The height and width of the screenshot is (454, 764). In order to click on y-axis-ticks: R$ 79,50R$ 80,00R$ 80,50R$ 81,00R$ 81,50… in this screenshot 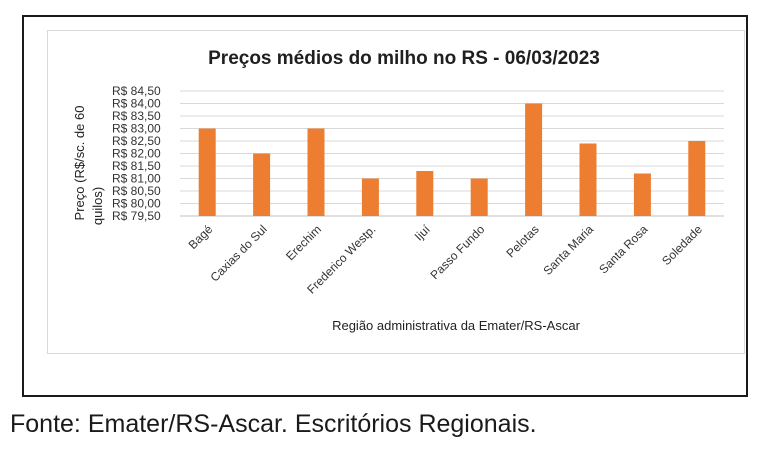, I will do `click(136, 153)`.